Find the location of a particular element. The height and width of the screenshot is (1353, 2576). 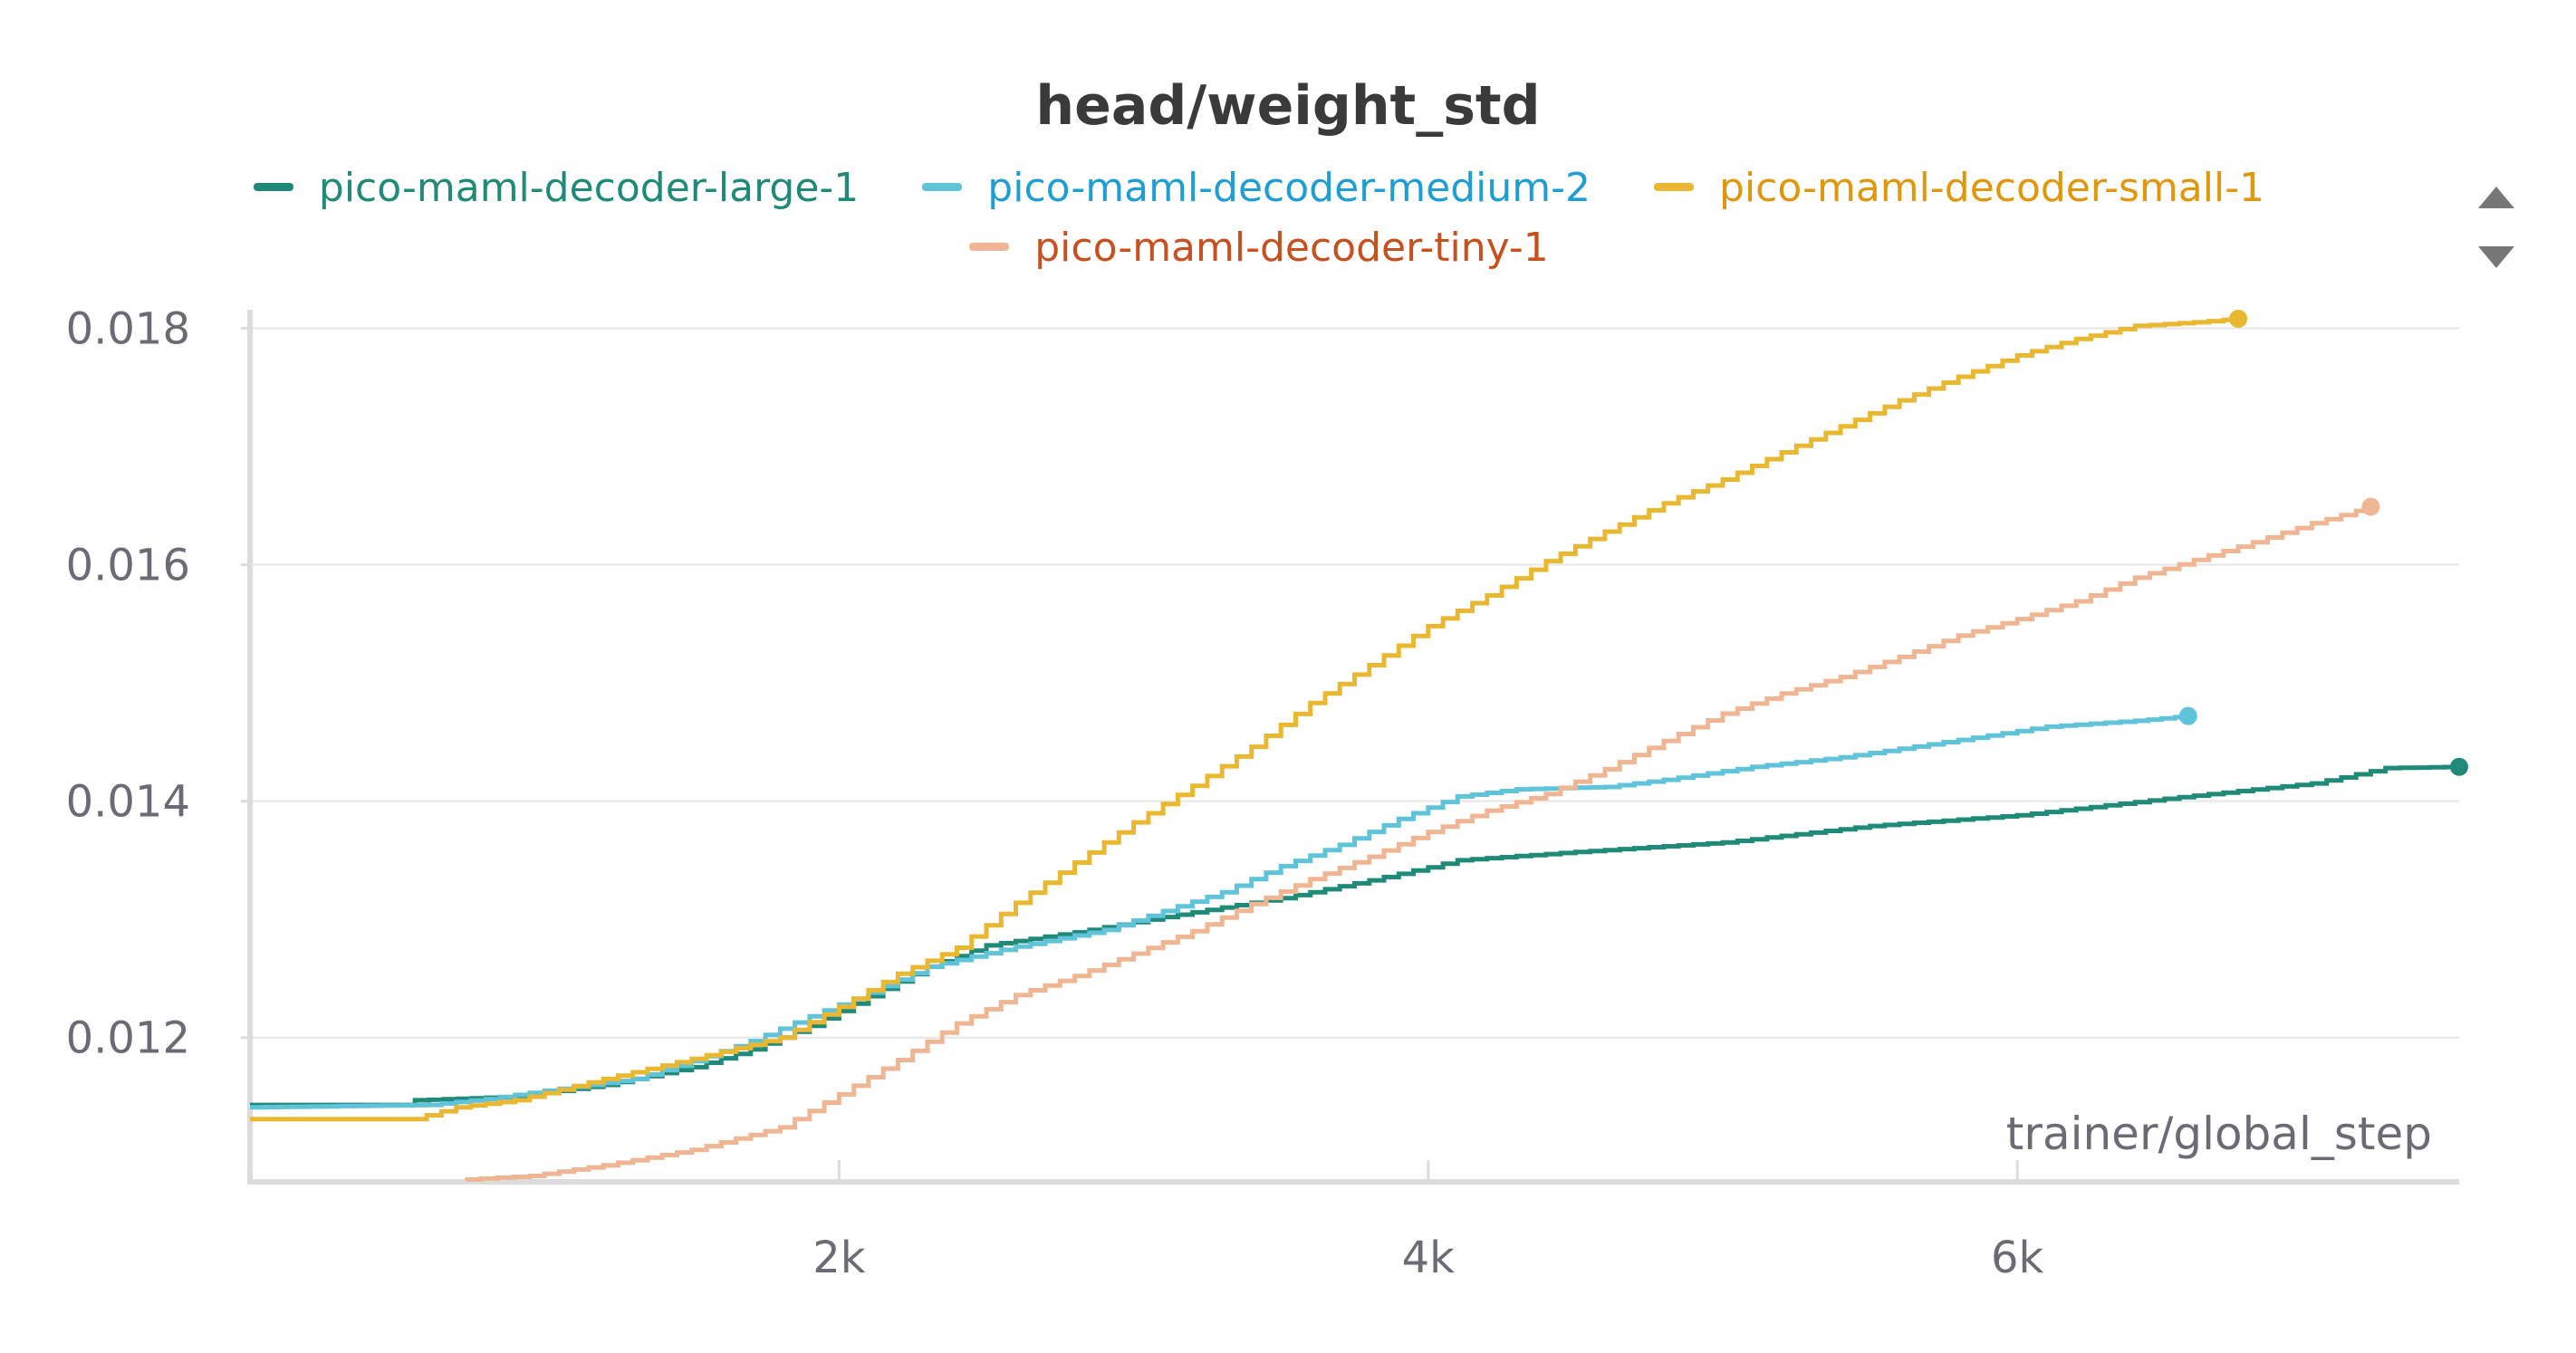

legend-label-small: pico-maml-decoder-small-1 is located at coordinates (1992, 188).